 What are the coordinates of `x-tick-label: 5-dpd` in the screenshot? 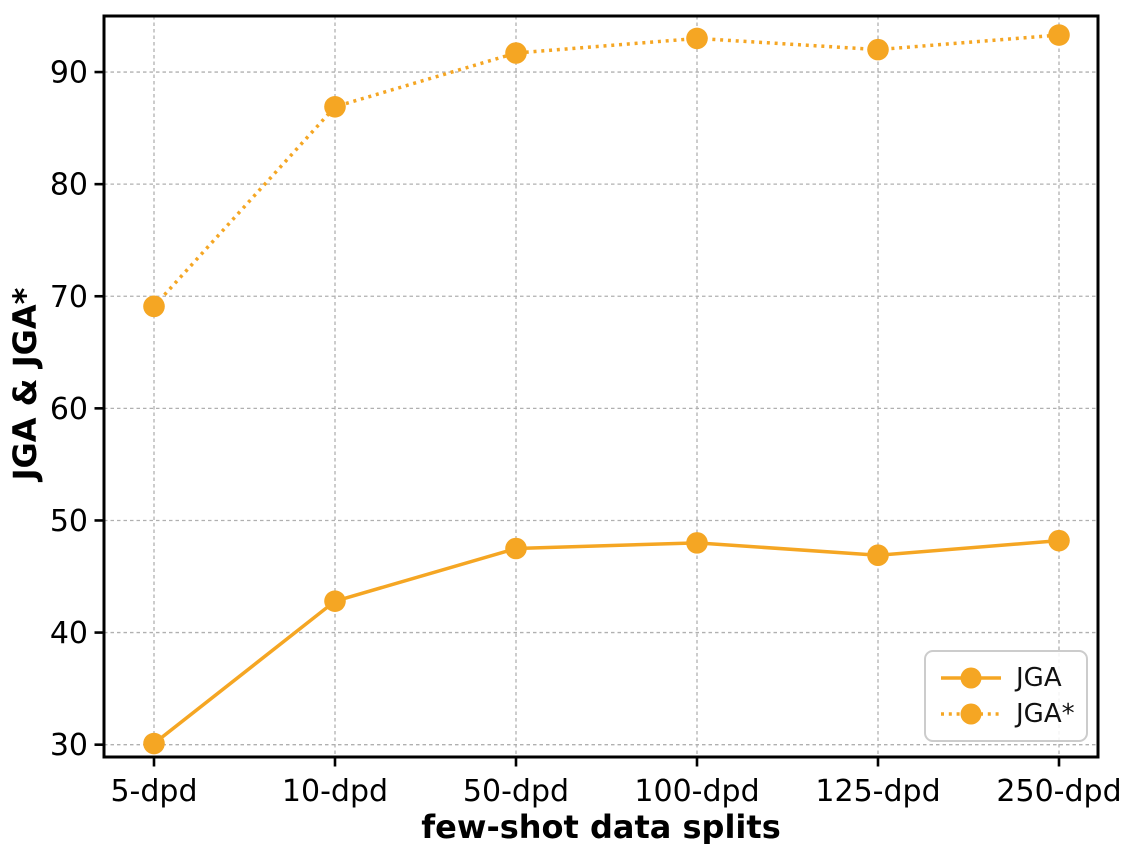 It's located at (153, 791).